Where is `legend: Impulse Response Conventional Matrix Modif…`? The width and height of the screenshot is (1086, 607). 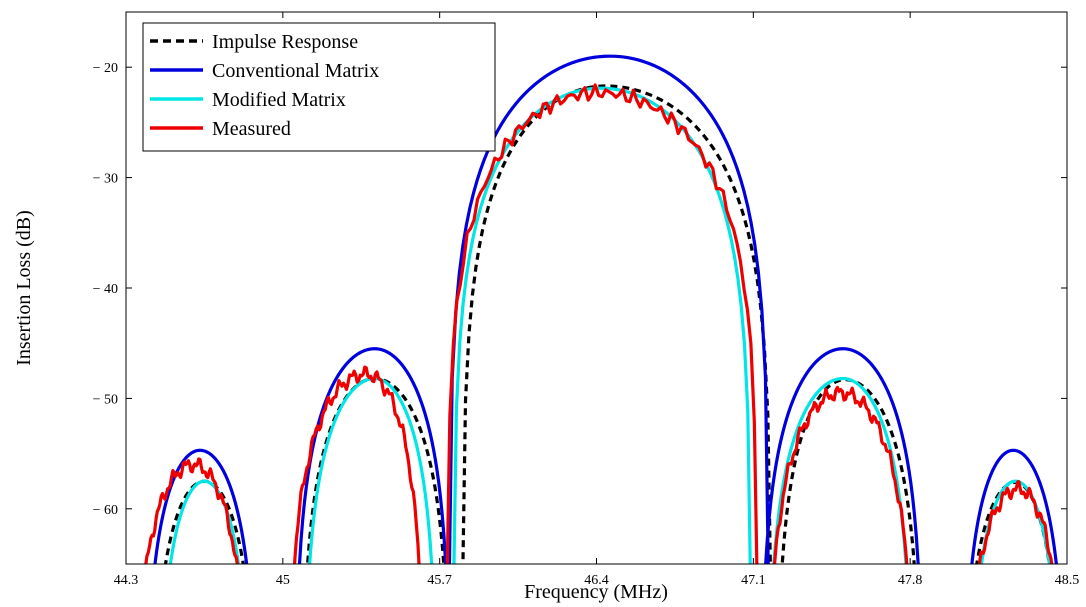
legend: Impulse Response Conventional Matrix Modif… is located at coordinates (319, 87).